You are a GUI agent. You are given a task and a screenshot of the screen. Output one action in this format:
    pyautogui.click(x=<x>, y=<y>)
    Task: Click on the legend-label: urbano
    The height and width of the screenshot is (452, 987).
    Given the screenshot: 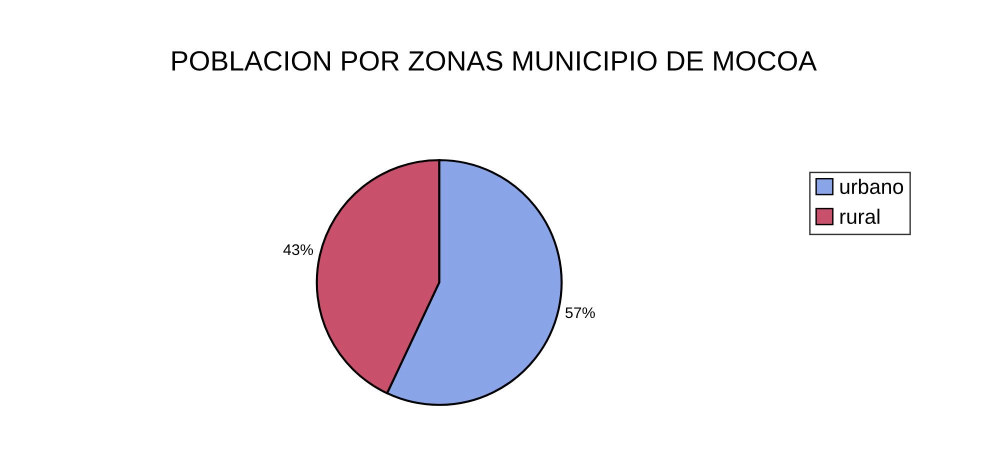 What is the action you would take?
    pyautogui.click(x=872, y=186)
    